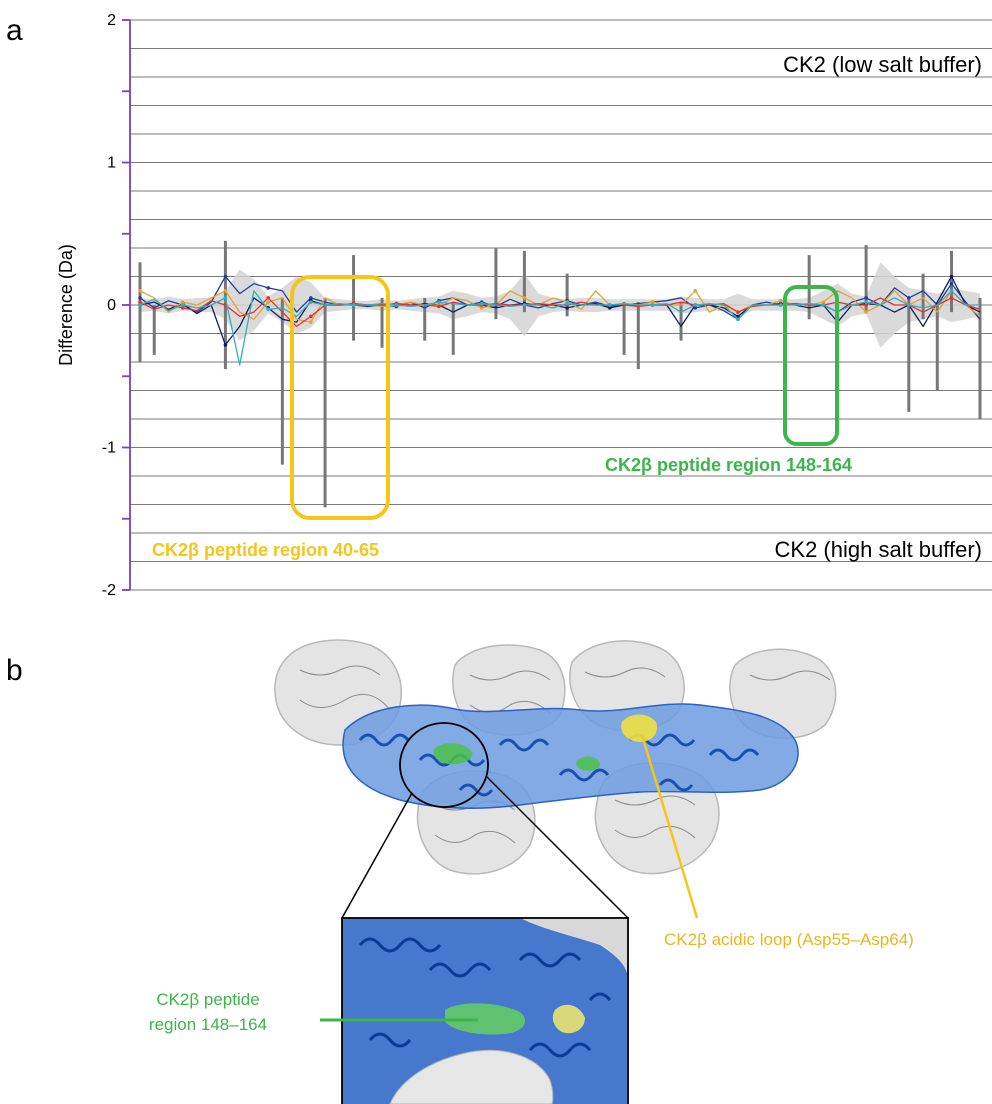  Describe the element at coordinates (109, 448) in the screenshot. I see `y-tick-label: -1` at that location.